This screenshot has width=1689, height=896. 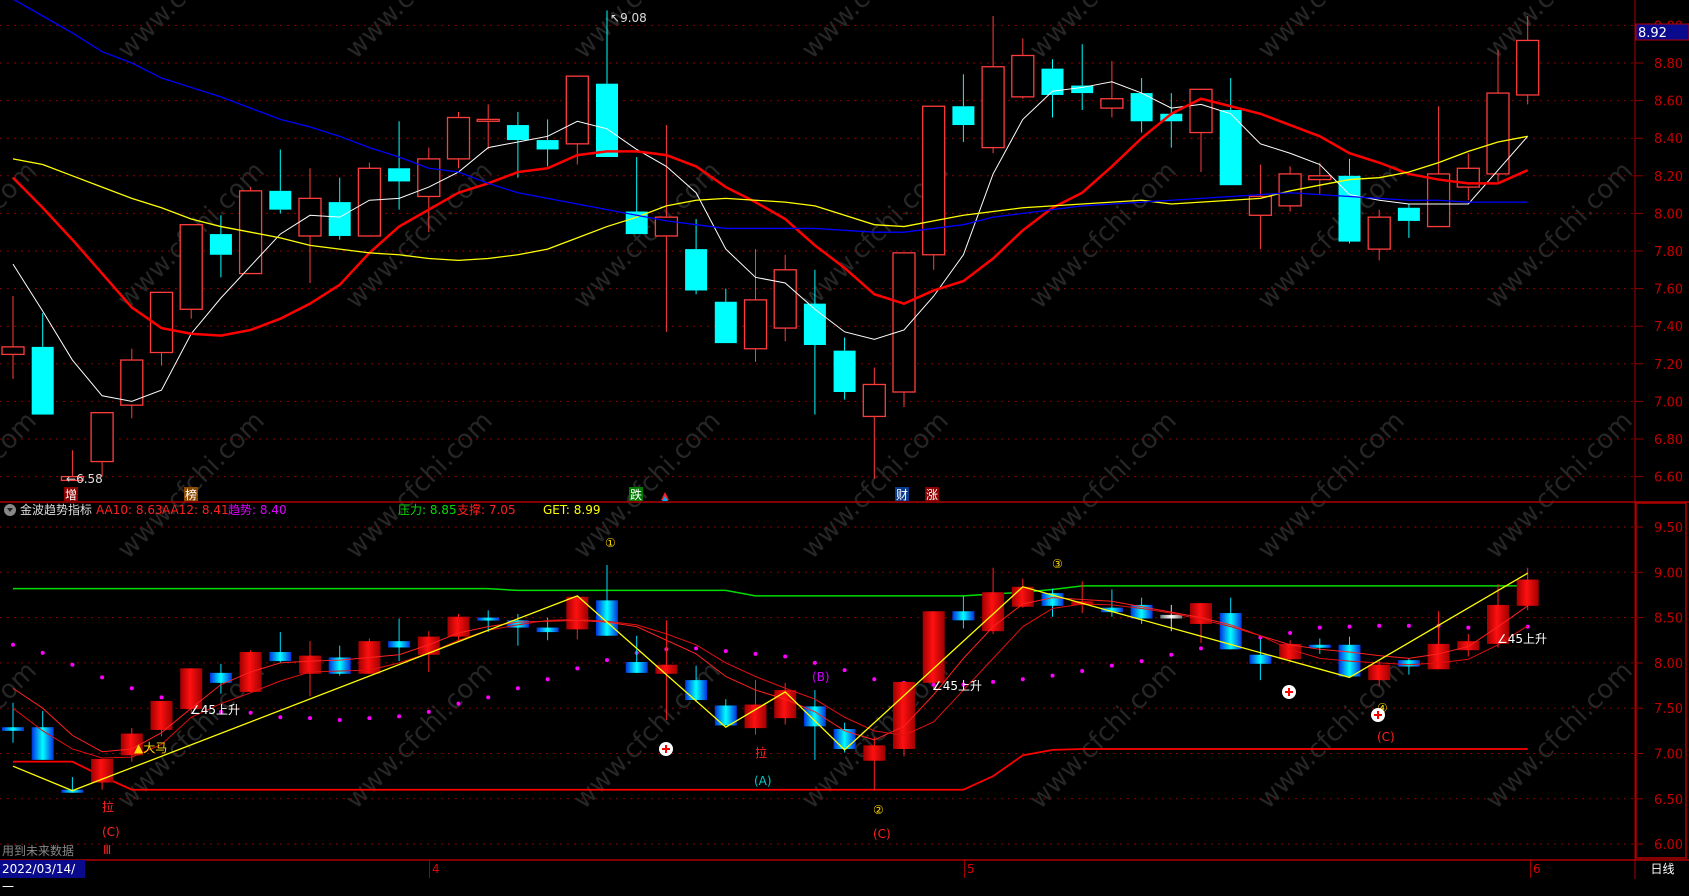 What do you see at coordinates (10, 510) in the screenshot?
I see `collapse-icon` at bounding box center [10, 510].